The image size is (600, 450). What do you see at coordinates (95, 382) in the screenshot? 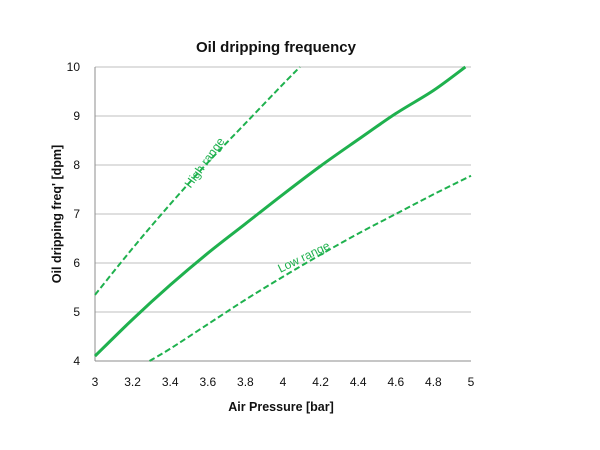
I see `x-tick-label: 3` at bounding box center [95, 382].